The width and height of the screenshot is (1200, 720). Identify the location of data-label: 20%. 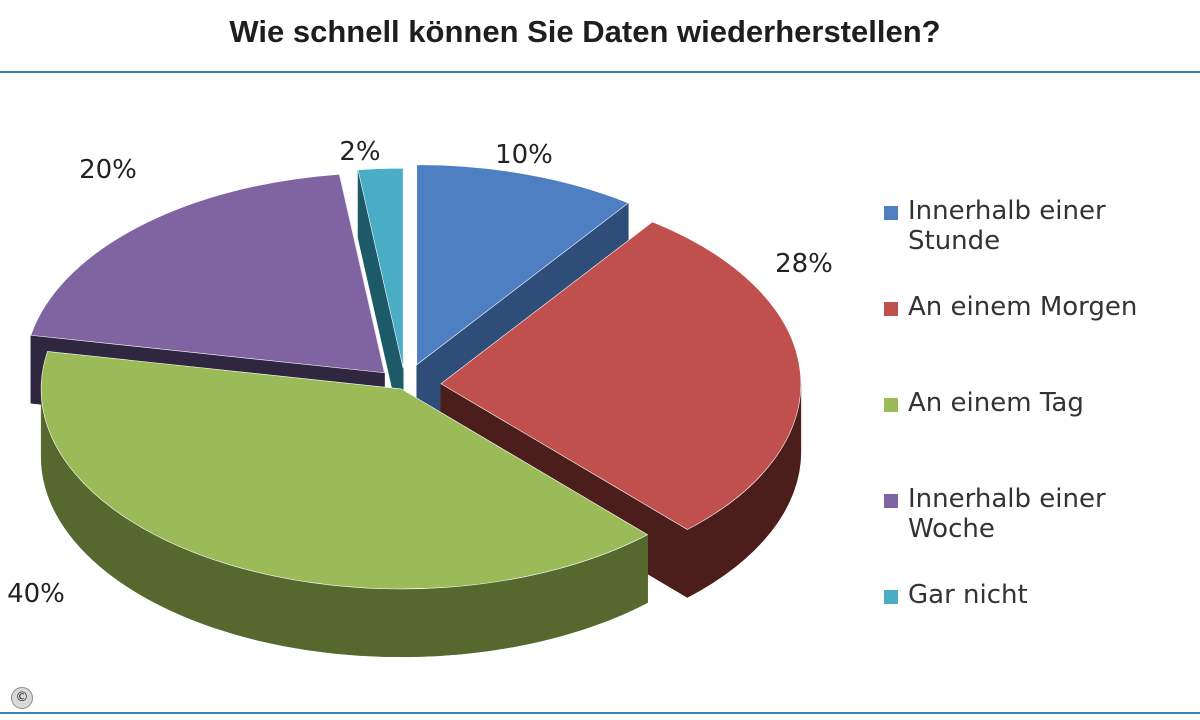
(108, 170).